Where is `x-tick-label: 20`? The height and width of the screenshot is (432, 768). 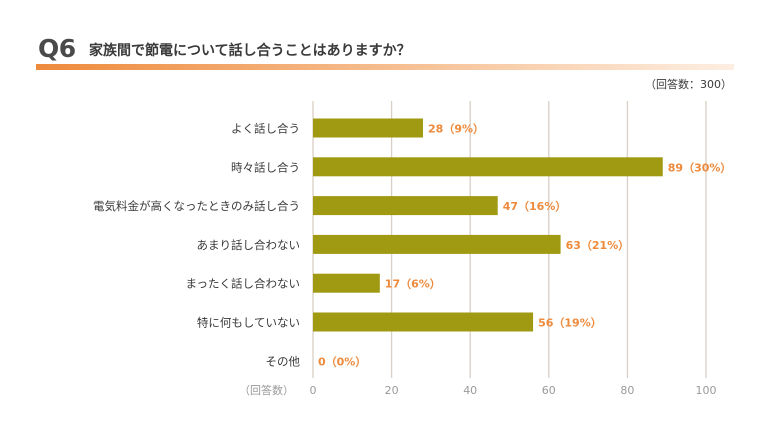
x-tick-label: 20 is located at coordinates (392, 390).